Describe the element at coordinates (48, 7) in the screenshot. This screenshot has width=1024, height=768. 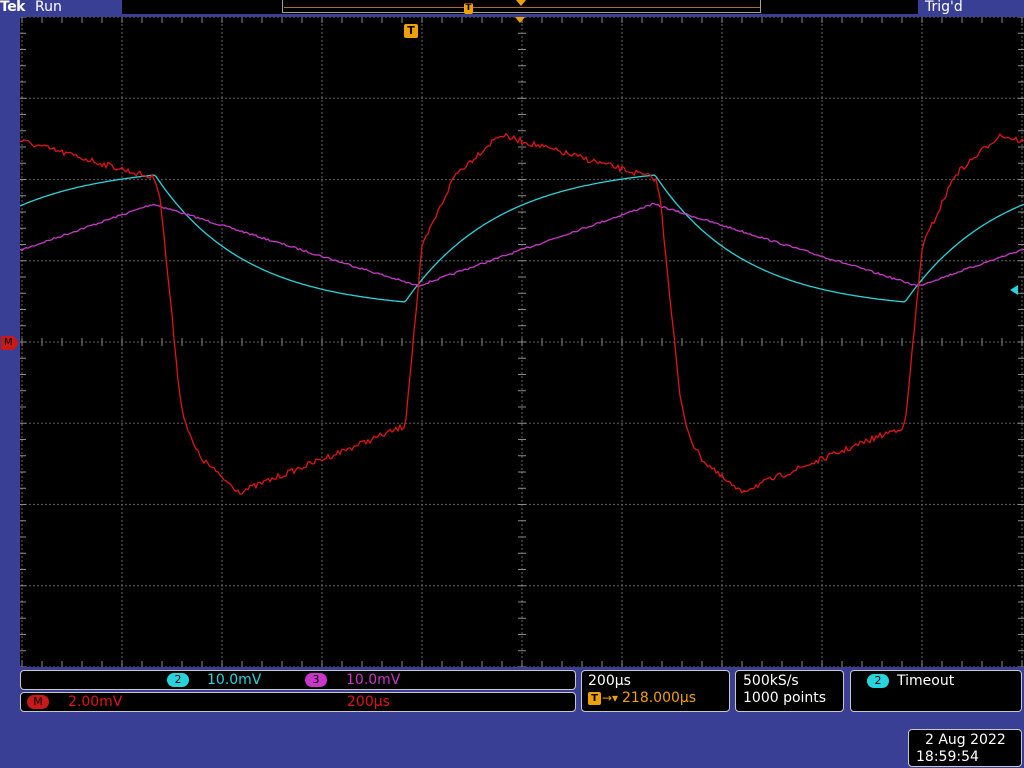
I see `run-state: Run` at that location.